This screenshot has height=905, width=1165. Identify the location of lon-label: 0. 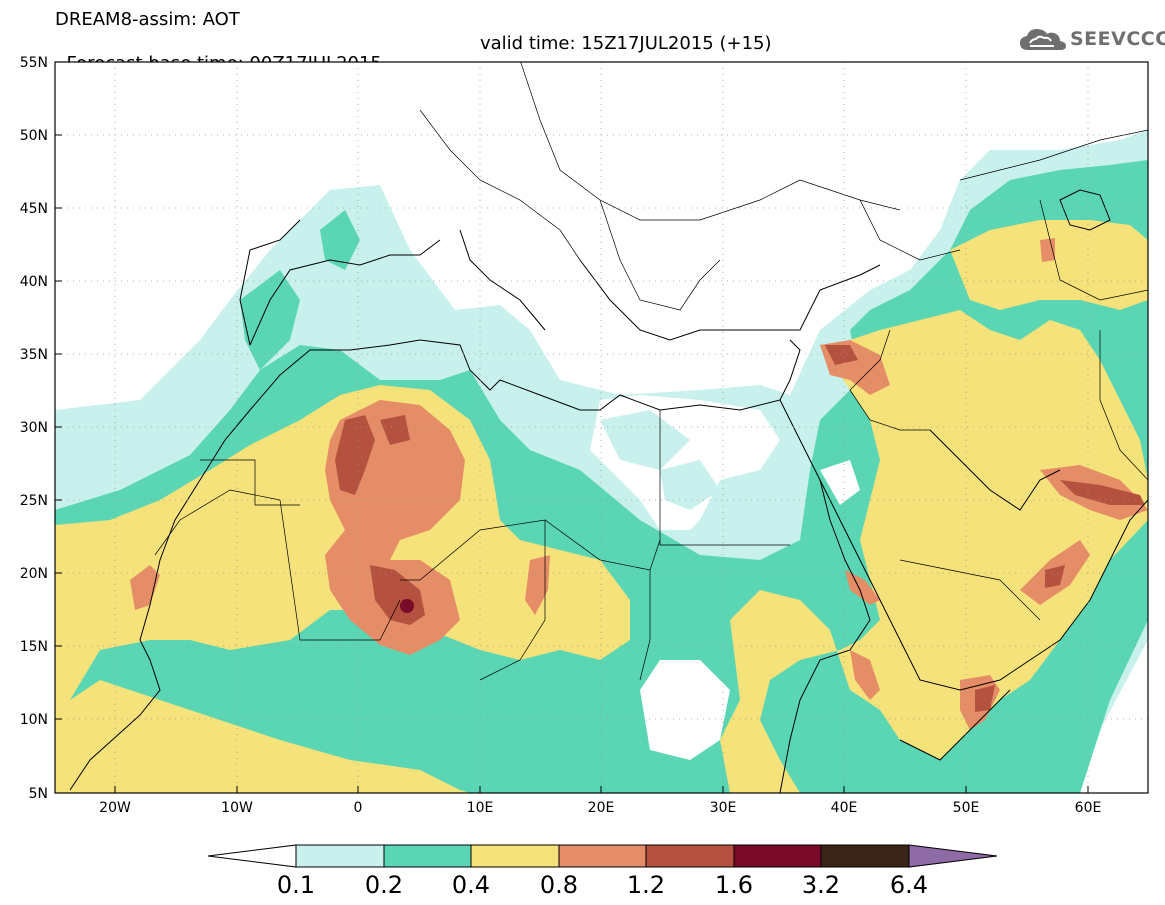
(358, 808).